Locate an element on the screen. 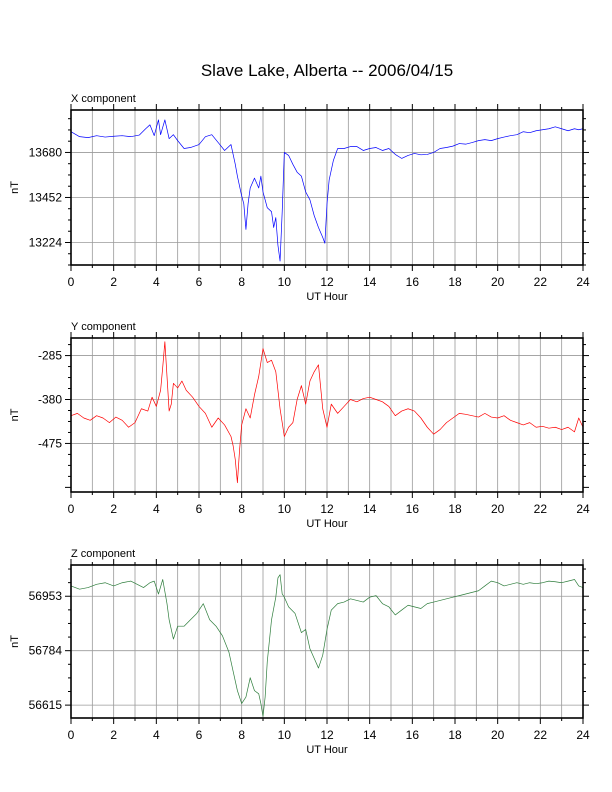 This screenshot has width=612, height=792. chart-title: Slave Lake, Alberta -- 2006/04/15 is located at coordinates (327, 70).